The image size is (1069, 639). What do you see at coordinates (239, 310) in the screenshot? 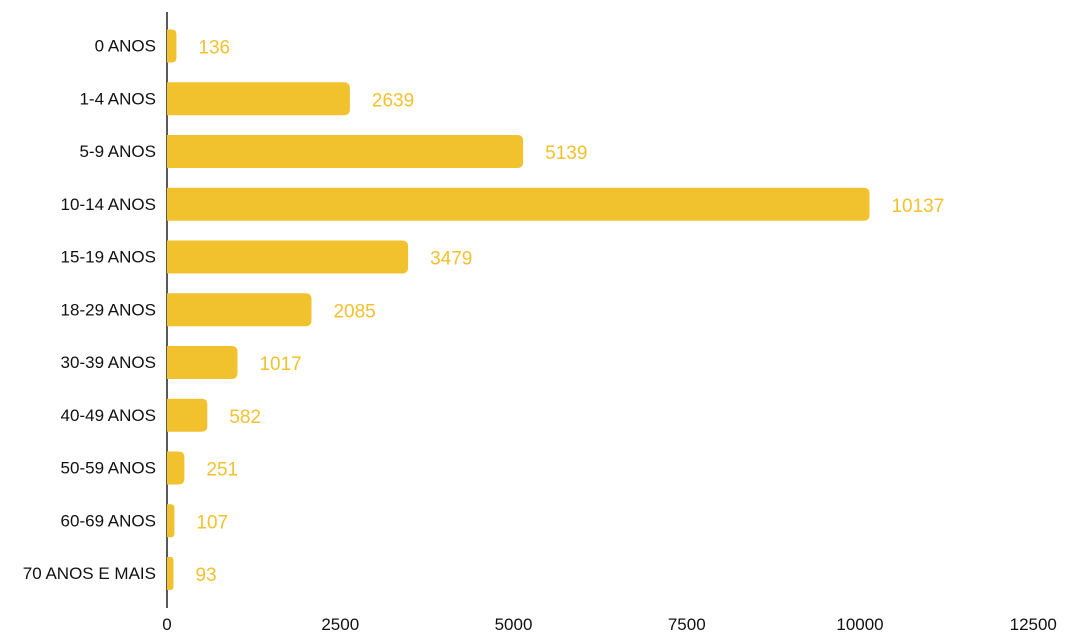
I see `bar-18-29-anos` at bounding box center [239, 310].